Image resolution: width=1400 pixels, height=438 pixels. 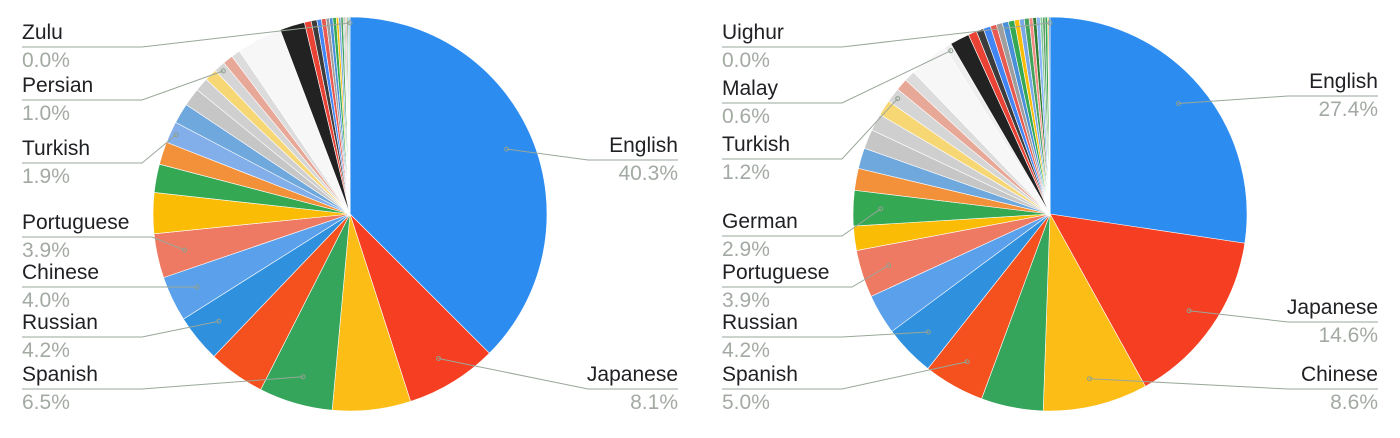 What do you see at coordinates (46, 402) in the screenshot?
I see `left-label-spanish-pct: 6.5%` at bounding box center [46, 402].